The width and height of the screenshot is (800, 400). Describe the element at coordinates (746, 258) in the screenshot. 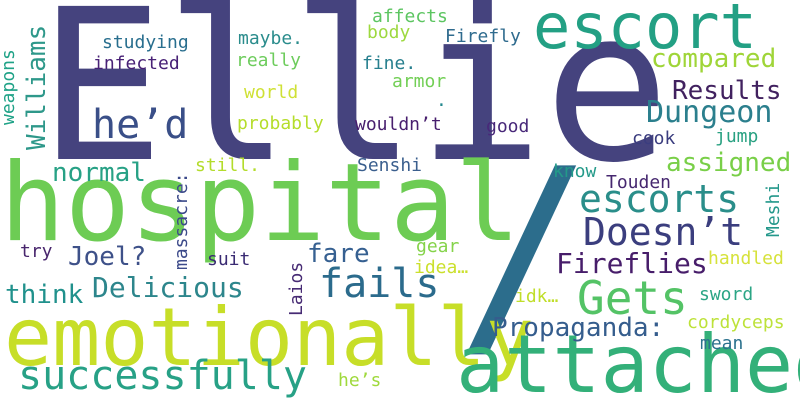

I see `word-handled: handled` at that location.